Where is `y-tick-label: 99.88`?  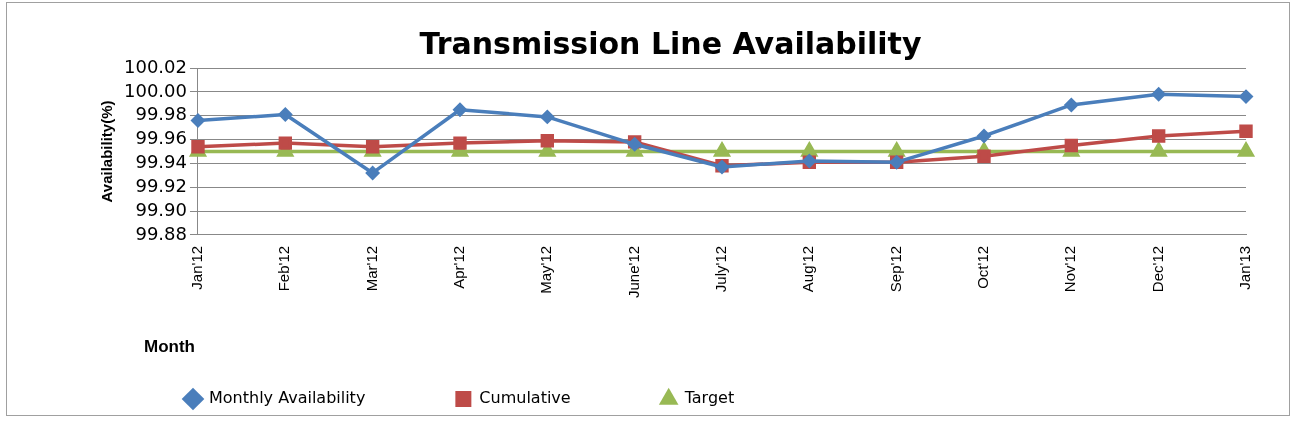 y-tick-label: 99.88 is located at coordinates (161, 233).